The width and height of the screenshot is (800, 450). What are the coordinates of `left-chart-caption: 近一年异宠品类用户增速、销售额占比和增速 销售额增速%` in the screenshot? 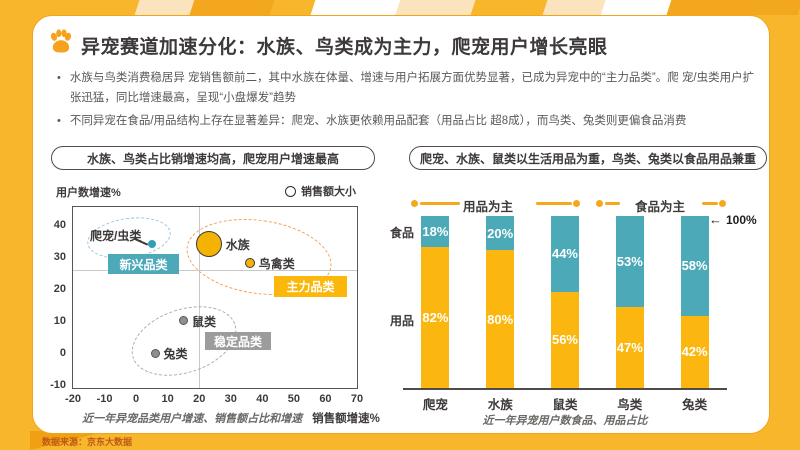 It's located at (231, 418).